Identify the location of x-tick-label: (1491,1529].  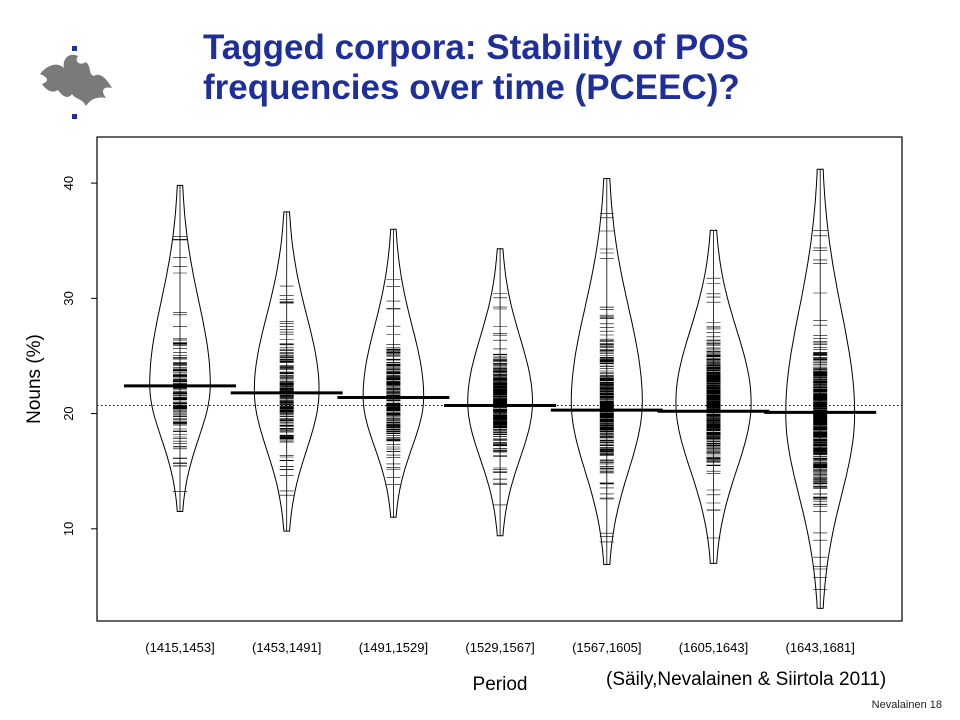
(393, 647).